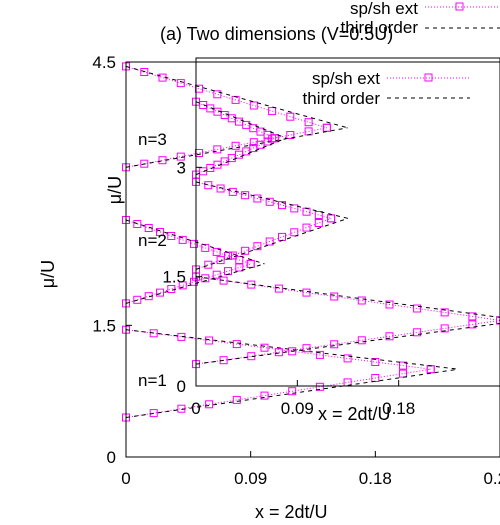 The image size is (500, 525). I want to click on outer-legend-marker-ext, so click(459, 6).